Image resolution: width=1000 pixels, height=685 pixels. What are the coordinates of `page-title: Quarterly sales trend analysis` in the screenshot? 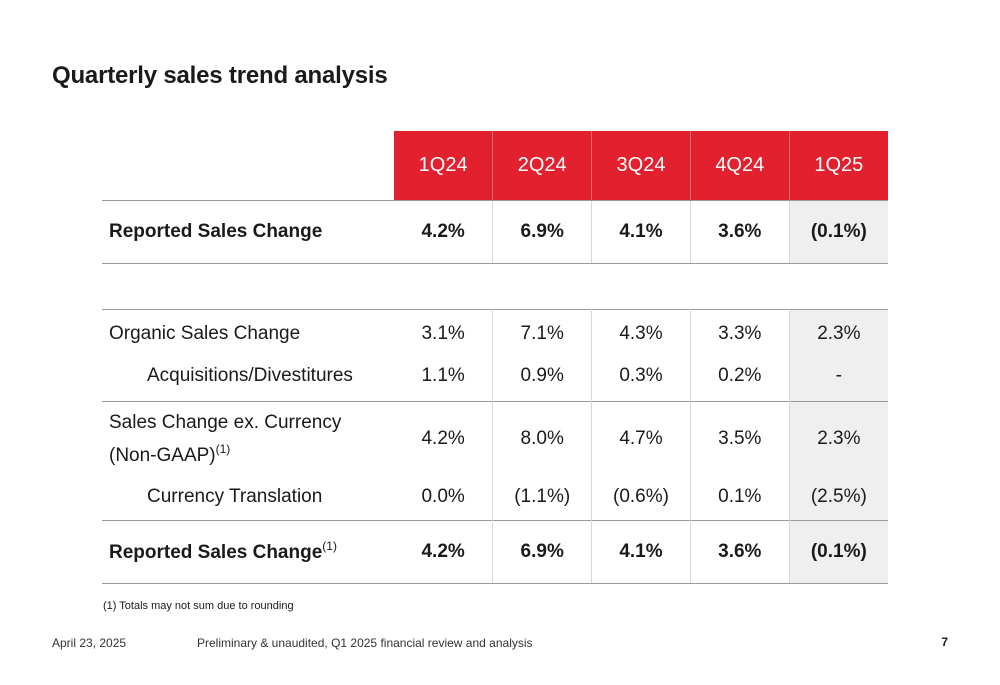 It's located at (220, 75).